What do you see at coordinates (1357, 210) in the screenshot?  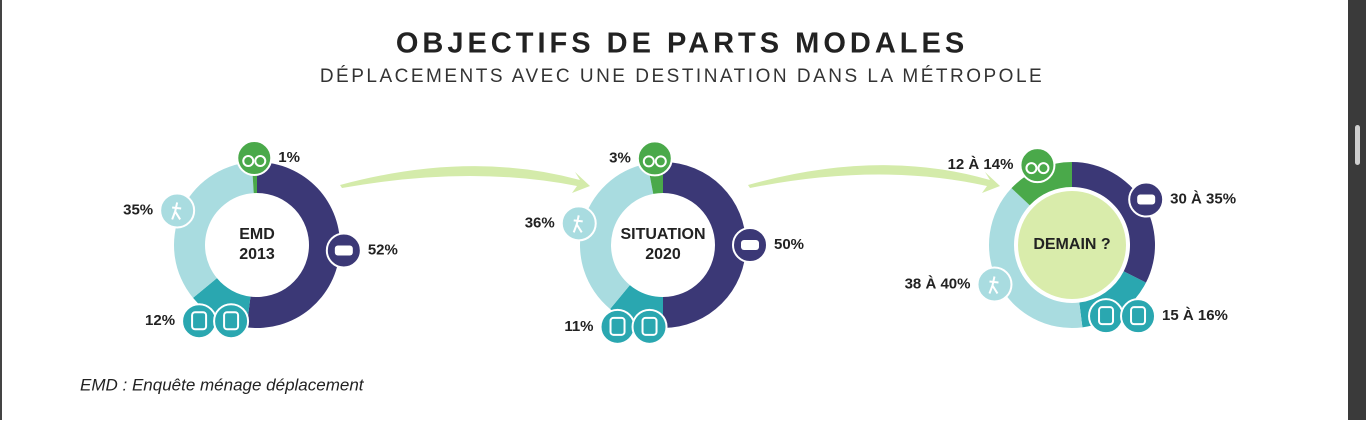 I see `scrollbar-track` at bounding box center [1357, 210].